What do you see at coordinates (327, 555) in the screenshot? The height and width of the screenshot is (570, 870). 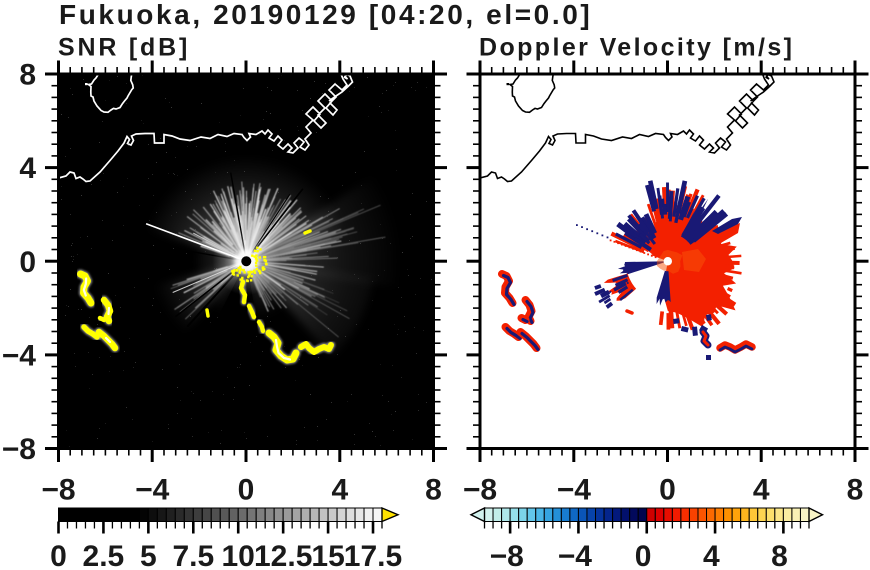 I see `svg-text: 15` at bounding box center [327, 555].